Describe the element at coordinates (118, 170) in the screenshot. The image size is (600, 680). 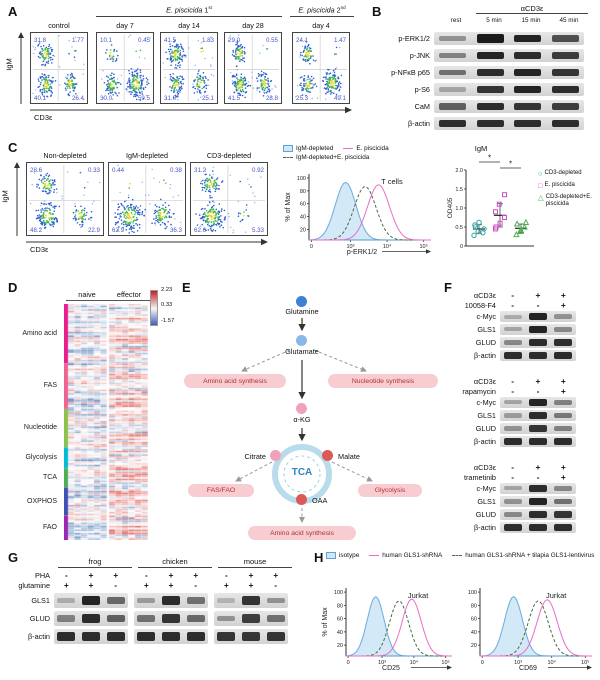
I see `quadrant-percentage: 0.44` at that location.